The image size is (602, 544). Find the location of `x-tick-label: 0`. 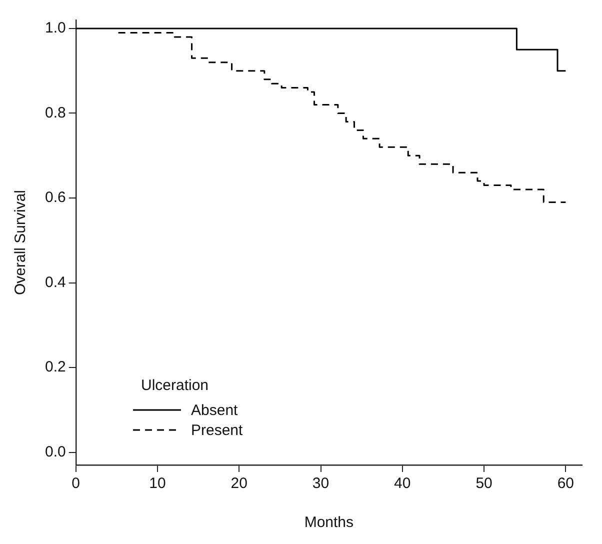

x-tick-label: 0 is located at coordinates (76, 483).